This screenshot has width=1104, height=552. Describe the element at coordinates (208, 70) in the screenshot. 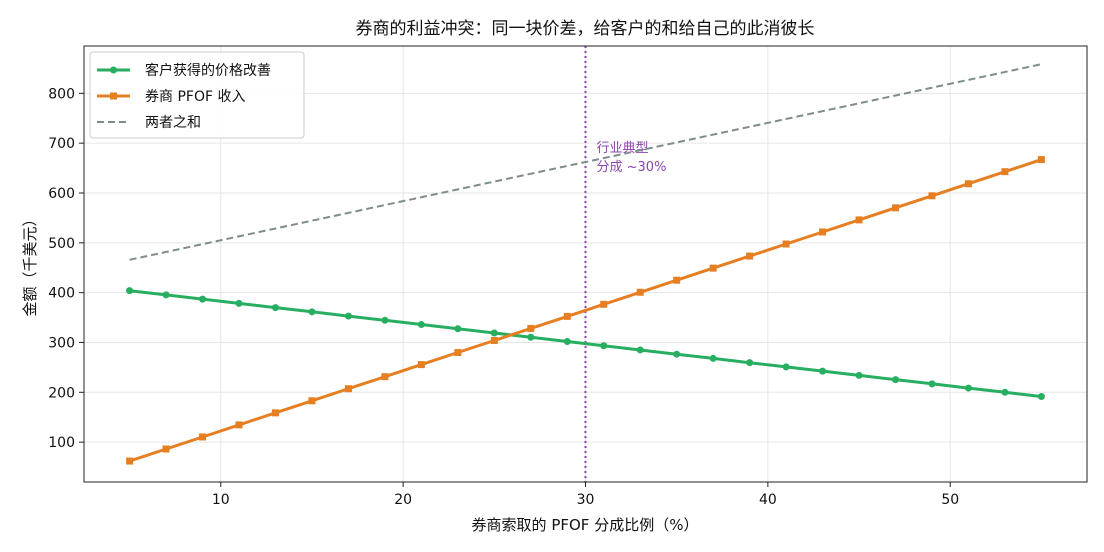

I see `legend-label: 客户获得的价格改善` at that location.